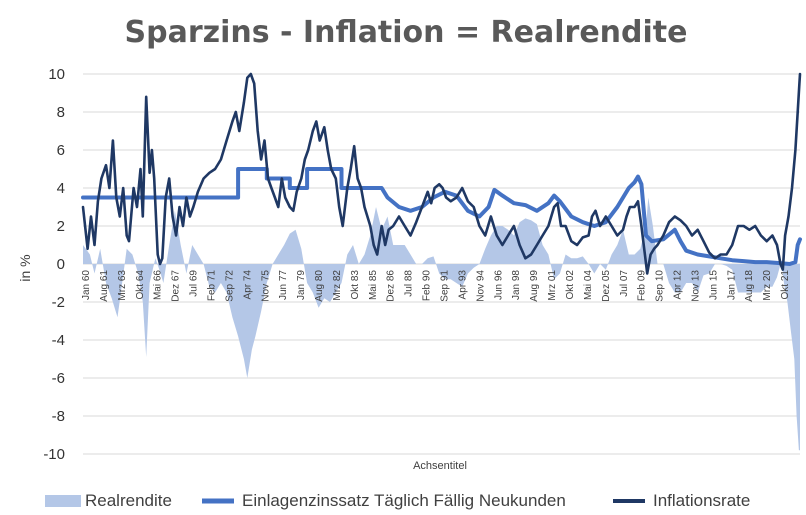 This screenshot has height=515, width=806. I want to click on x-tick-label: Sep 91, so click(445, 286).